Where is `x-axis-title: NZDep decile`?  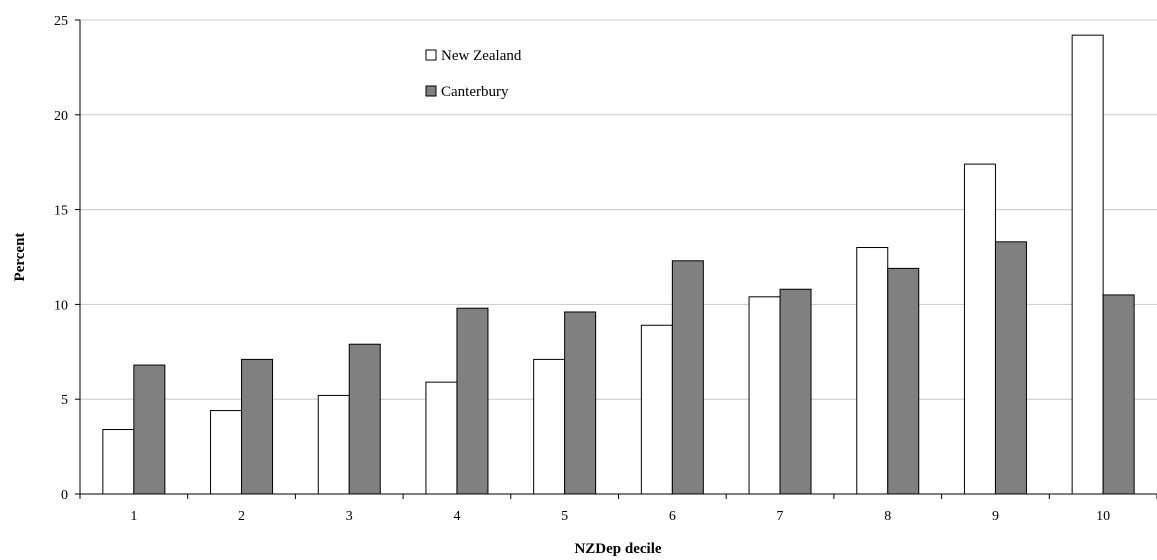
x-axis-title: NZDep decile is located at coordinates (617, 549).